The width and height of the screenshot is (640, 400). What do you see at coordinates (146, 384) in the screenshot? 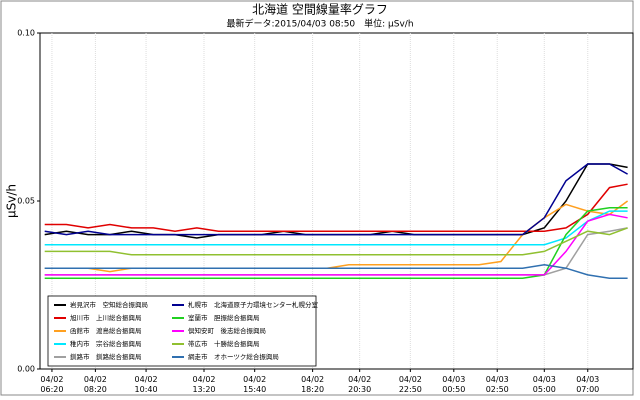
I see `x-tick-label: 04/02 10:40` at bounding box center [146, 384].